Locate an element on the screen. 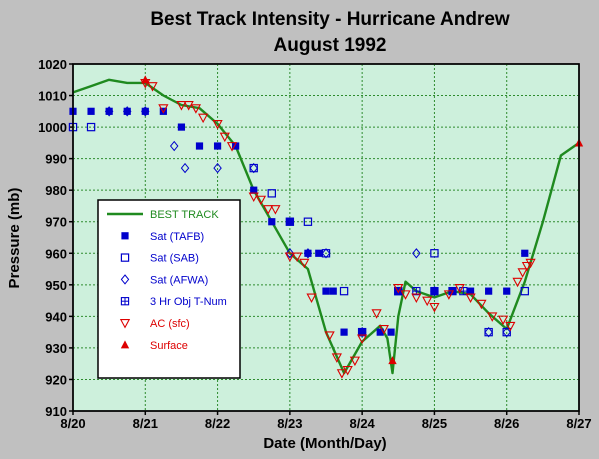 This screenshot has width=599, height=459. legend-label: 3 Hr Obj T-Num is located at coordinates (188, 302).